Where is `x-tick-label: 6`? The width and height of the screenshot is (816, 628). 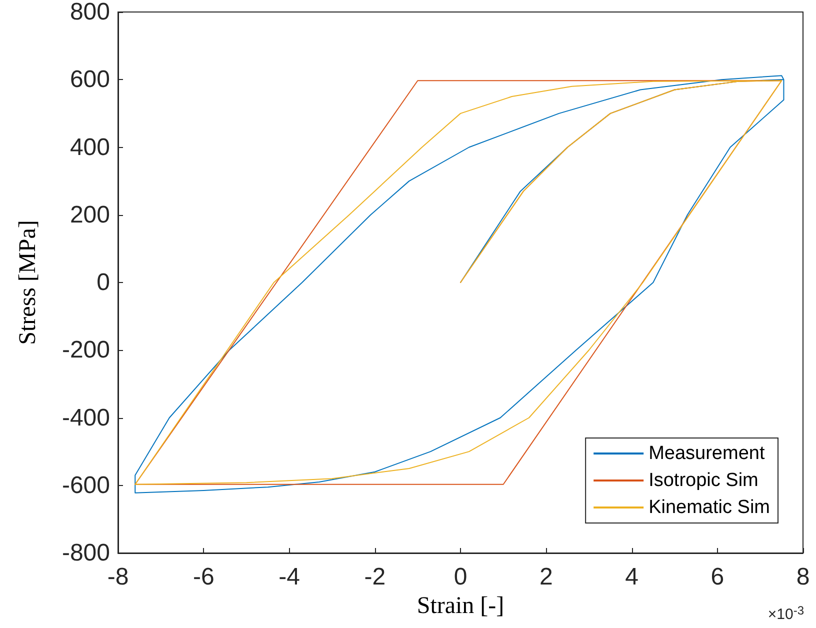
x-tick-label: 6 is located at coordinates (717, 577).